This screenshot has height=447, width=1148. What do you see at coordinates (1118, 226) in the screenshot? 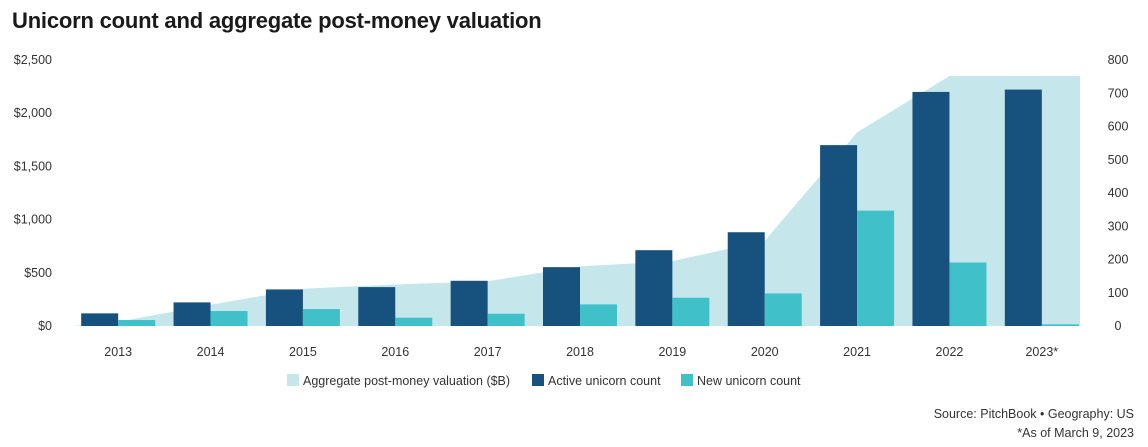
I see `right-axis-tick-label: 300` at bounding box center [1118, 226].